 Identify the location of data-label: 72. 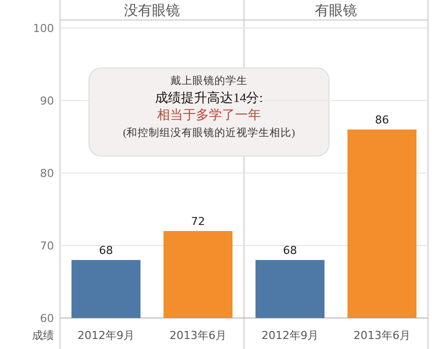
(198, 221).